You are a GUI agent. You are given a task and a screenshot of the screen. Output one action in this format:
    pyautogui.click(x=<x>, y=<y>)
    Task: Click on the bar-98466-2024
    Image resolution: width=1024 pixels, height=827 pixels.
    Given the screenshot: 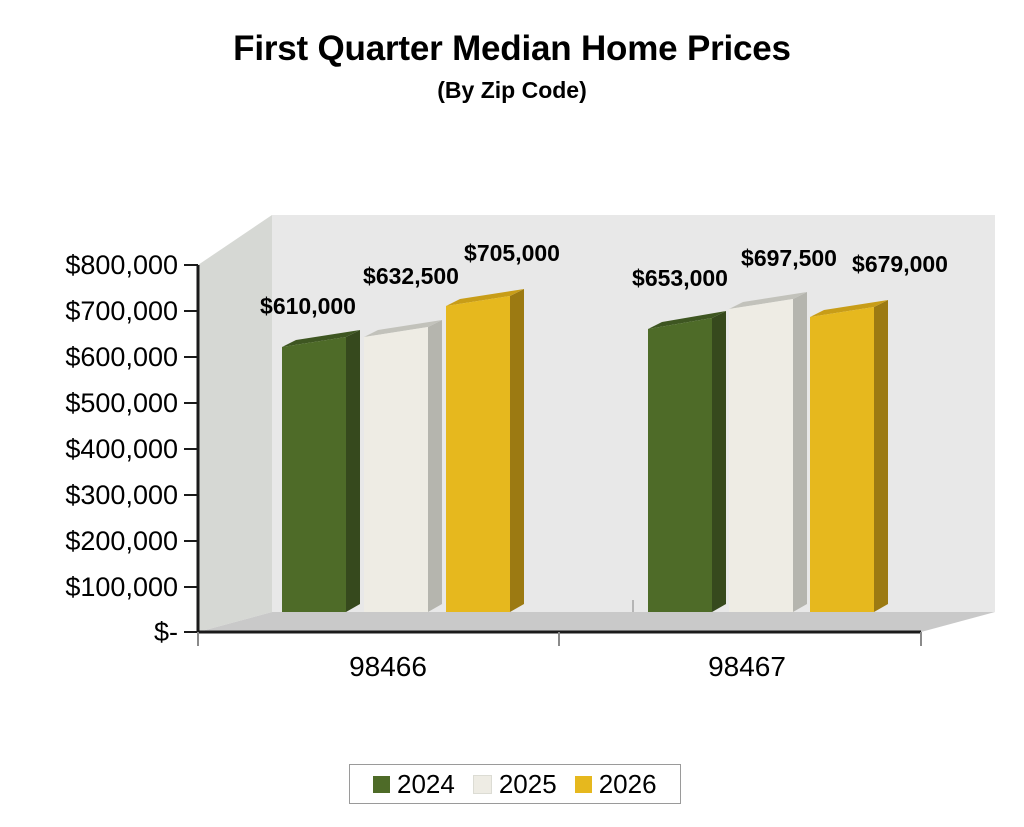 What is the action you would take?
    pyautogui.click(x=321, y=471)
    